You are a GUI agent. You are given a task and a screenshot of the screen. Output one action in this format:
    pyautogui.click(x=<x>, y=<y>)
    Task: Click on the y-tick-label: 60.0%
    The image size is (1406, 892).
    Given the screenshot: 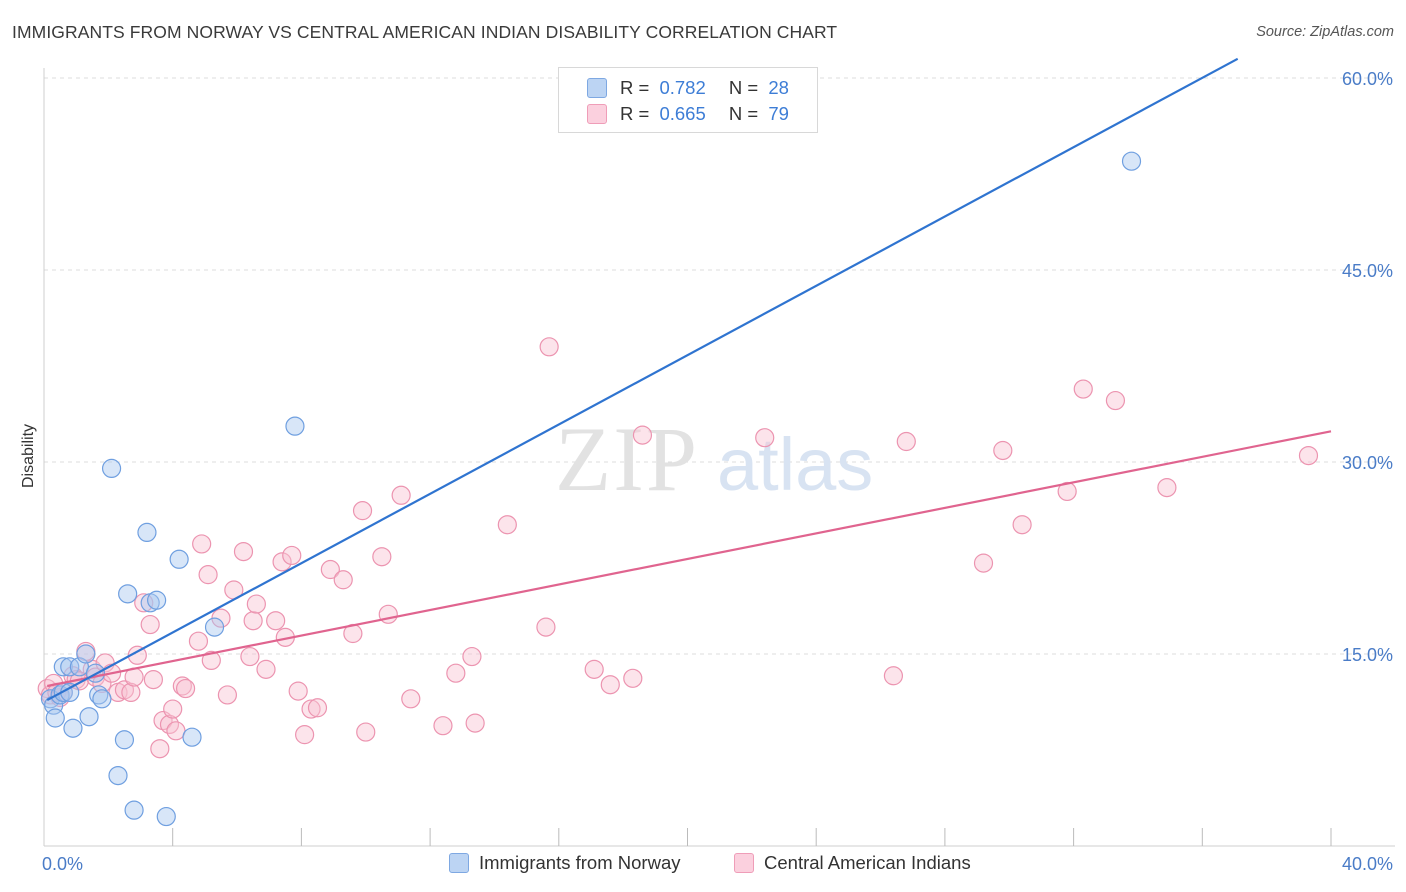 What is the action you would take?
    pyautogui.click(x=1367, y=79)
    